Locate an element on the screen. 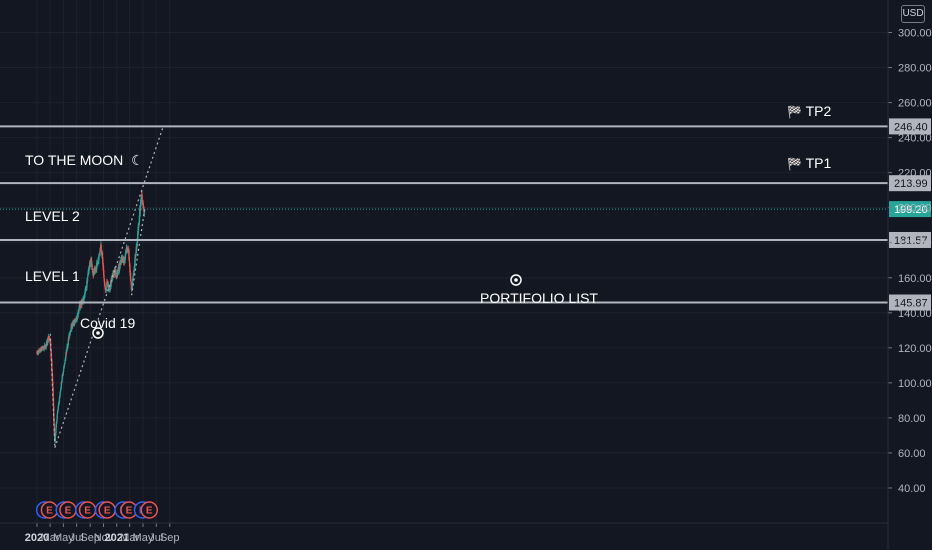 Image resolution: width=932 pixels, height=550 pixels. tp2-label: 🏁 TP2 is located at coordinates (809, 111).